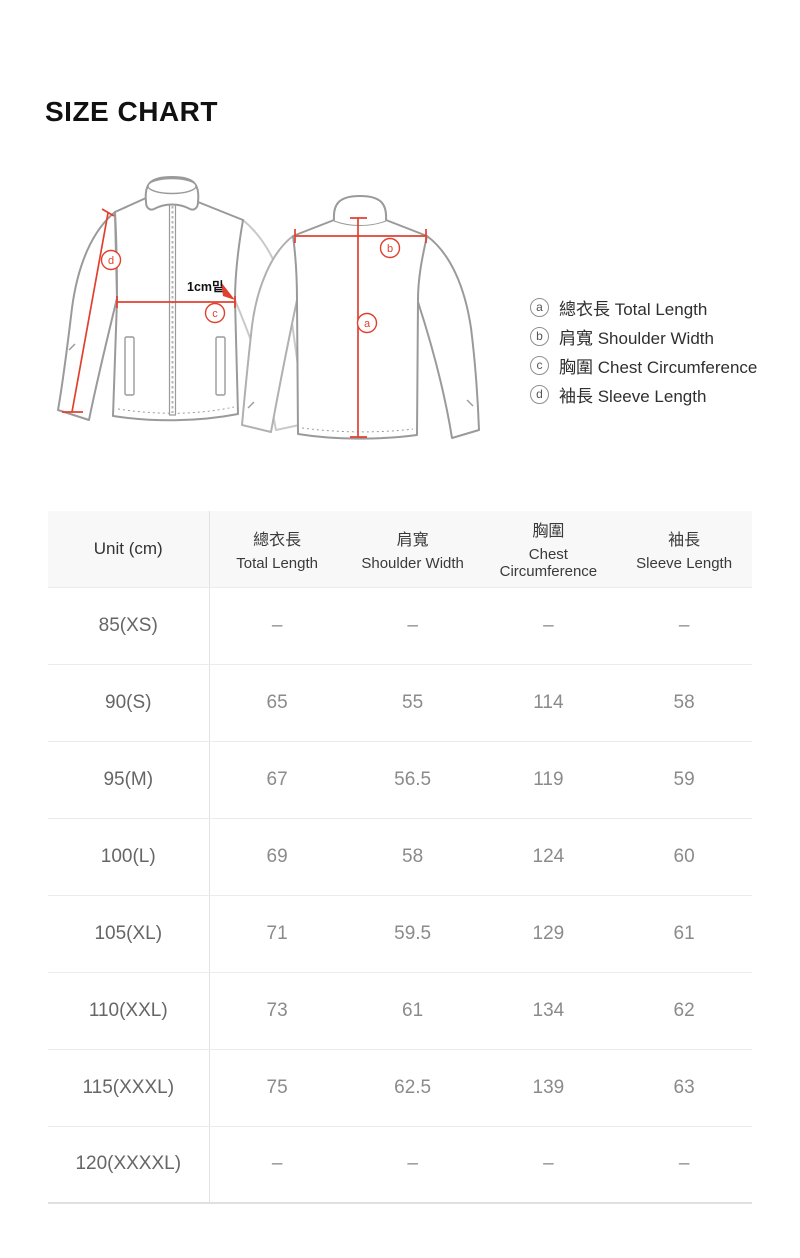 The width and height of the screenshot is (800, 1258). Describe the element at coordinates (412, 934) in the screenshot. I see `value-cell: 59.5` at that location.